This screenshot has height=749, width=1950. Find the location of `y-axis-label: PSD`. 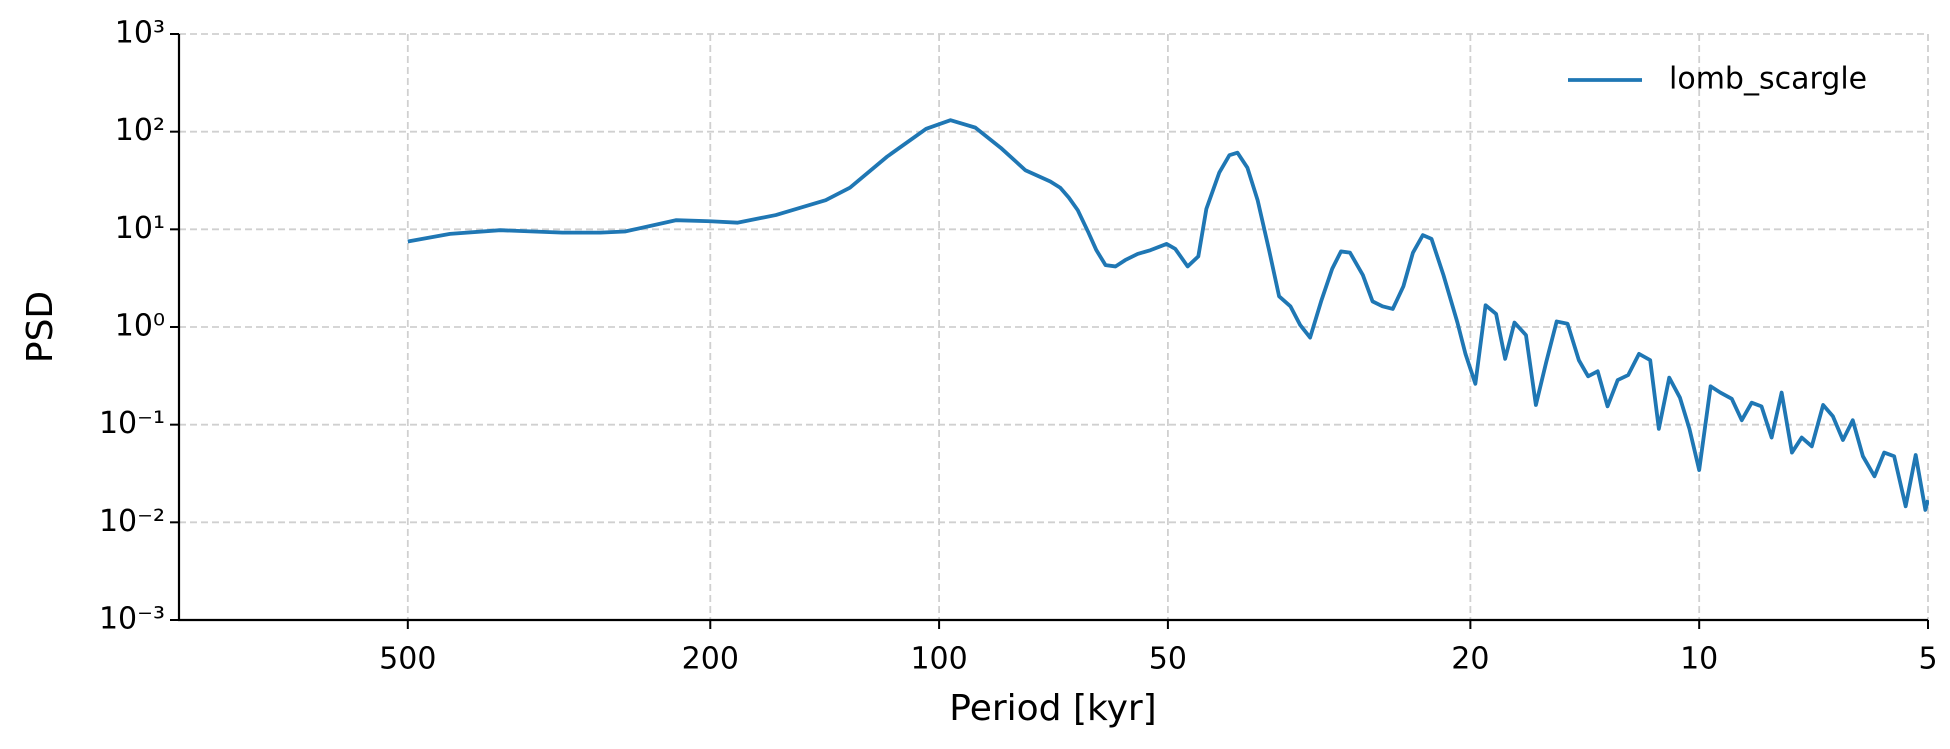

y-axis-label: PSD is located at coordinates (40, 327).